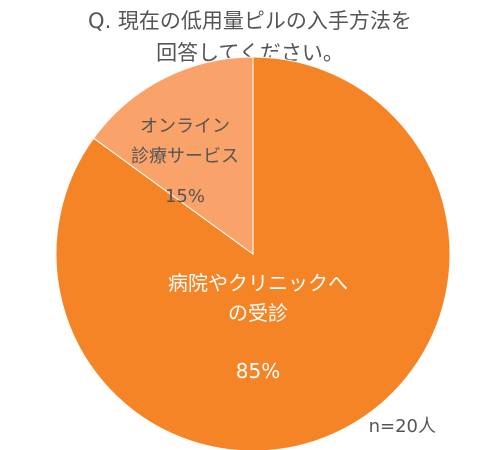 The width and height of the screenshot is (500, 450). What do you see at coordinates (258, 283) in the screenshot?
I see `pie-slice-1-label-line-1: 病院やクリニックへ` at bounding box center [258, 283].